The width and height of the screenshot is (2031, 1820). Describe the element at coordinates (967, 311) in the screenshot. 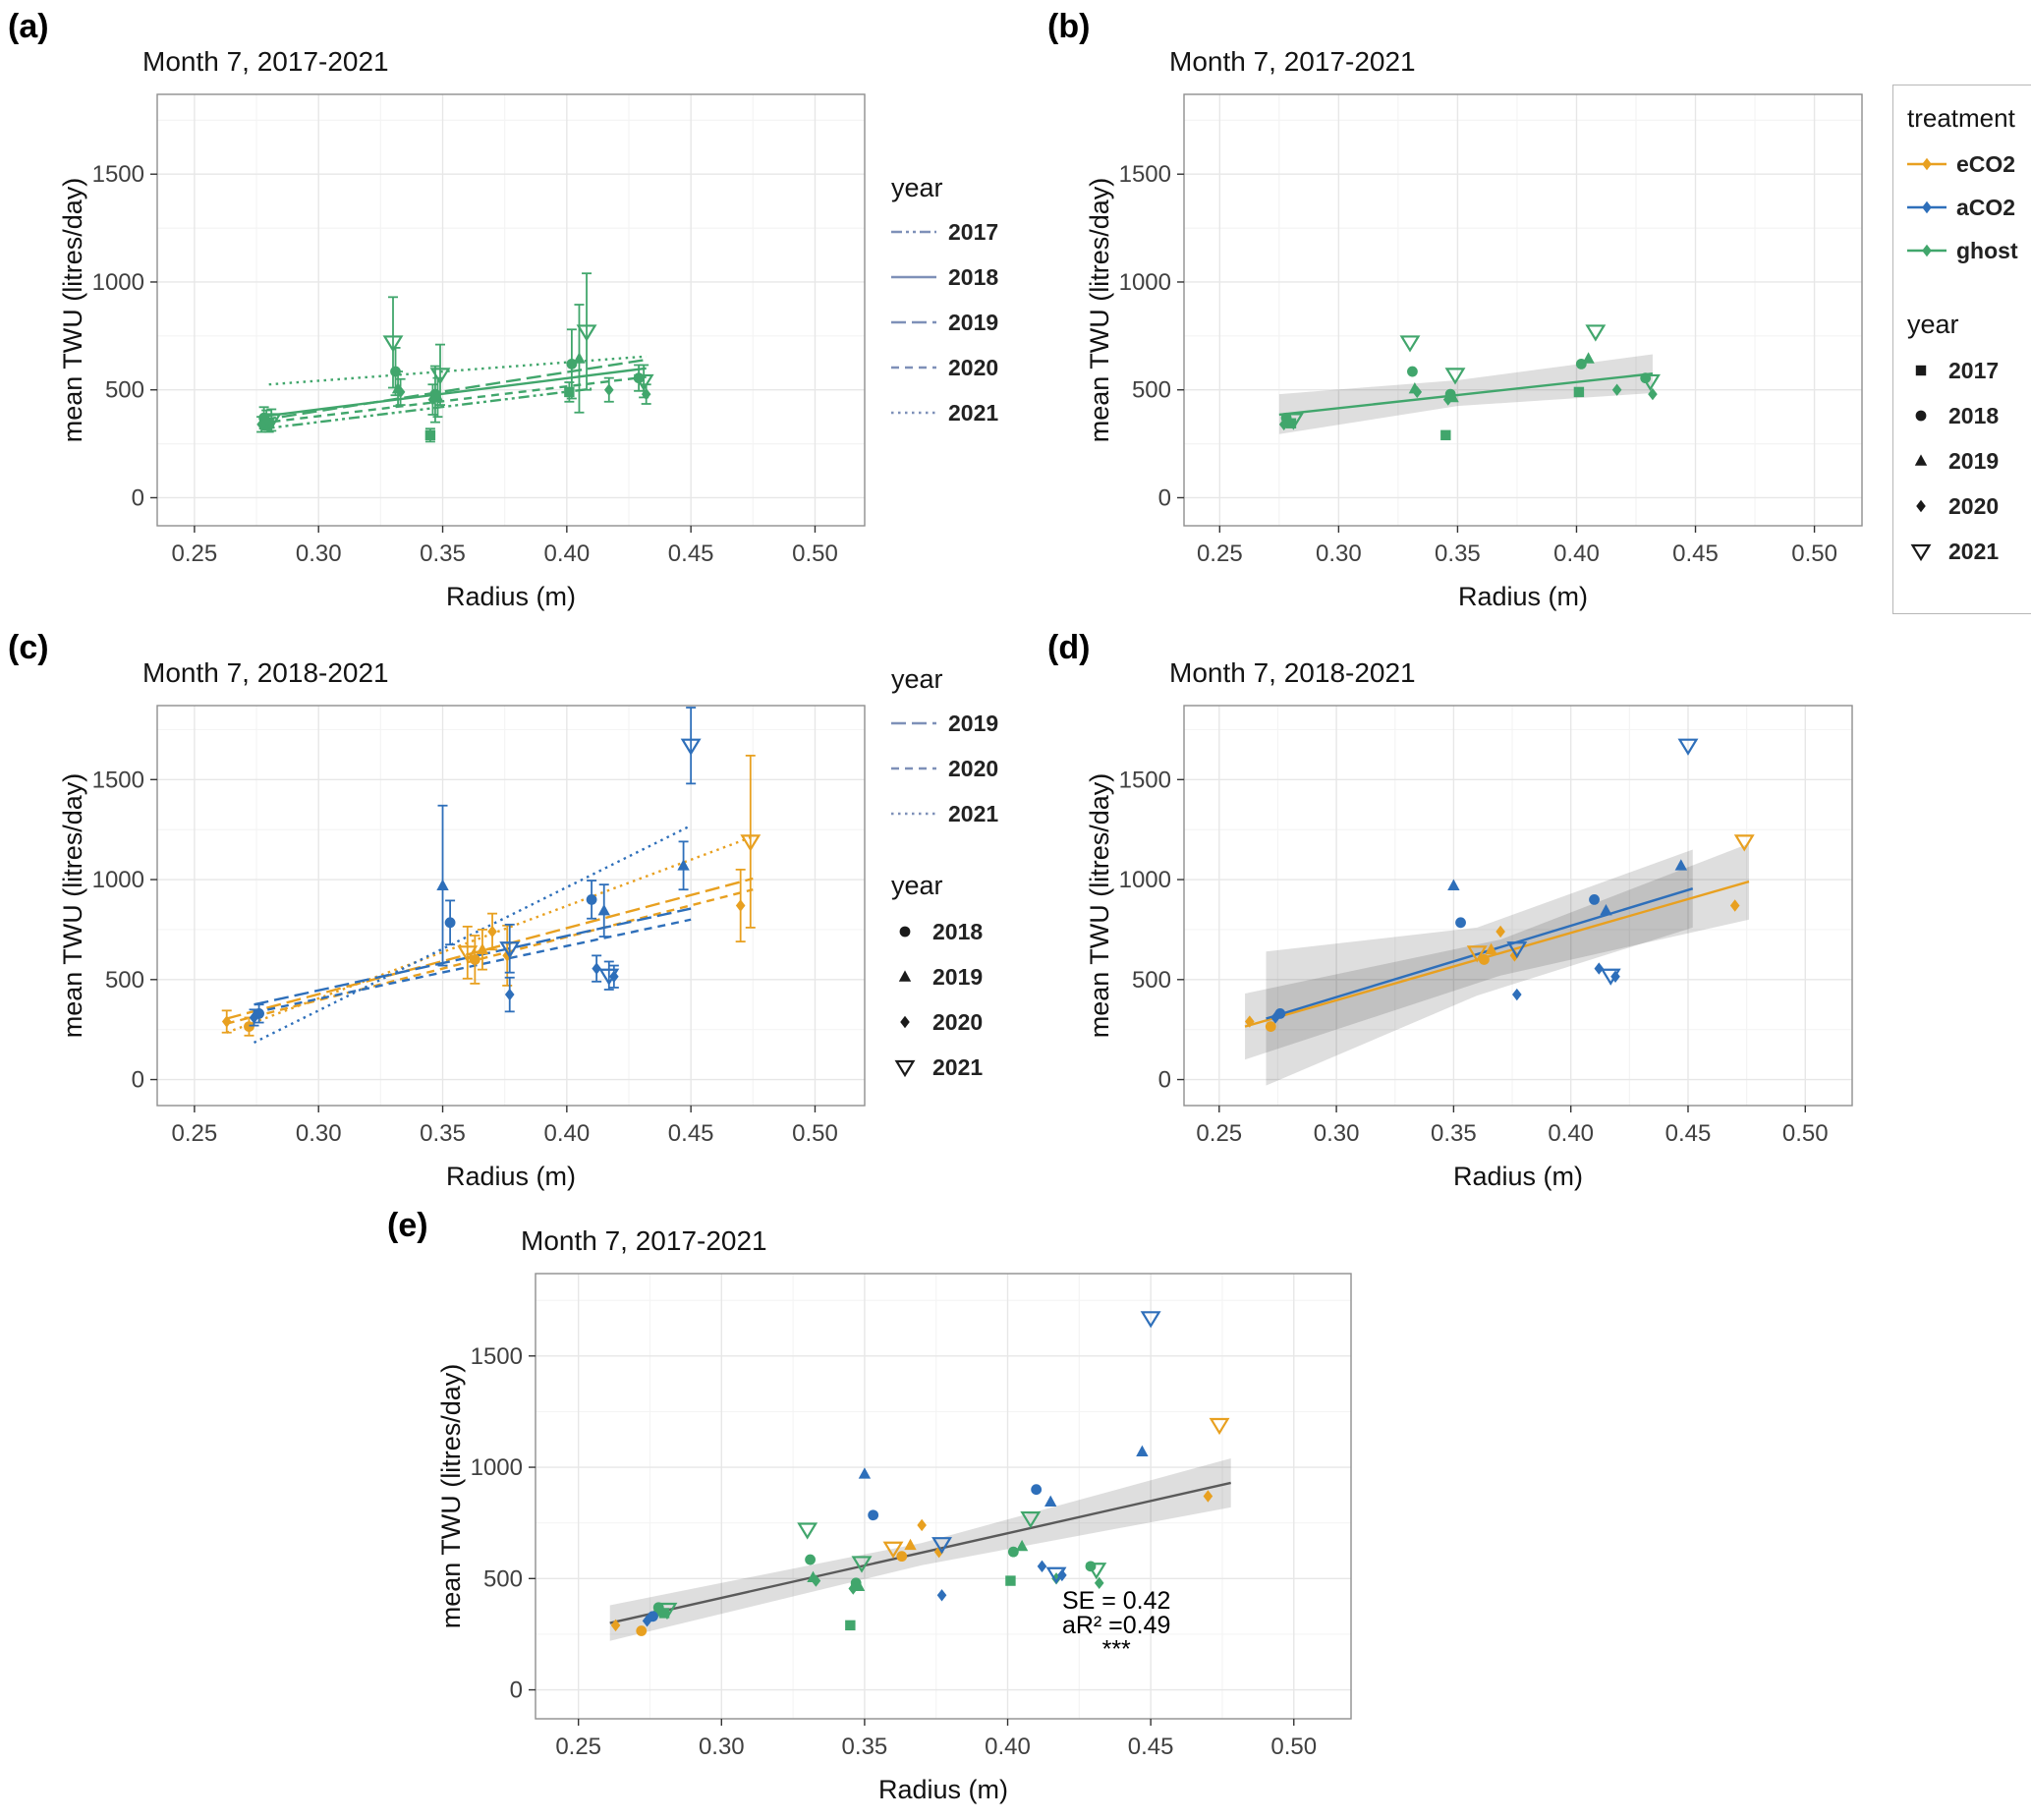

I see `legend-year-linetypes-a: year 2017 2018 2019 2020 2021` at that location.